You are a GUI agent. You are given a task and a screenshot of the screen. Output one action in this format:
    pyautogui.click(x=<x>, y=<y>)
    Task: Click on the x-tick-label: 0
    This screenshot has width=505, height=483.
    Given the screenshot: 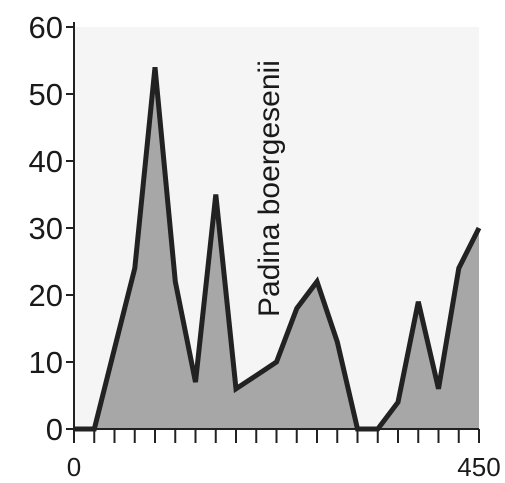 What is the action you would take?
    pyautogui.click(x=74, y=467)
    